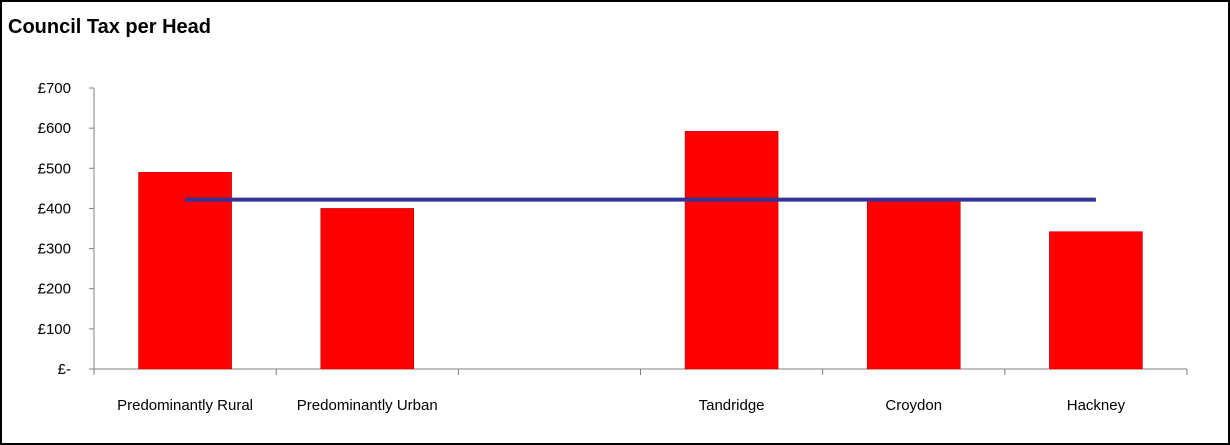 Image resolution: width=1230 pixels, height=445 pixels. I want to click on bar-croydon, so click(913, 284).